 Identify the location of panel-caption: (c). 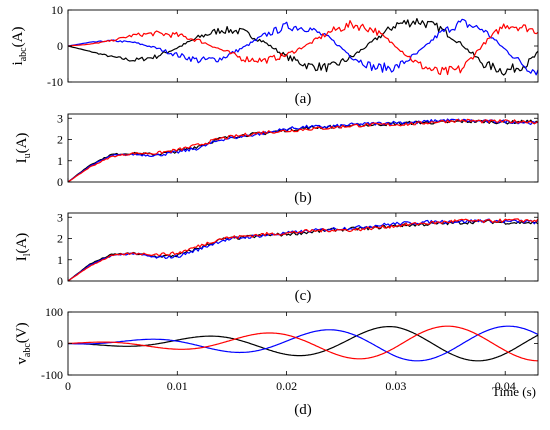
(303, 296).